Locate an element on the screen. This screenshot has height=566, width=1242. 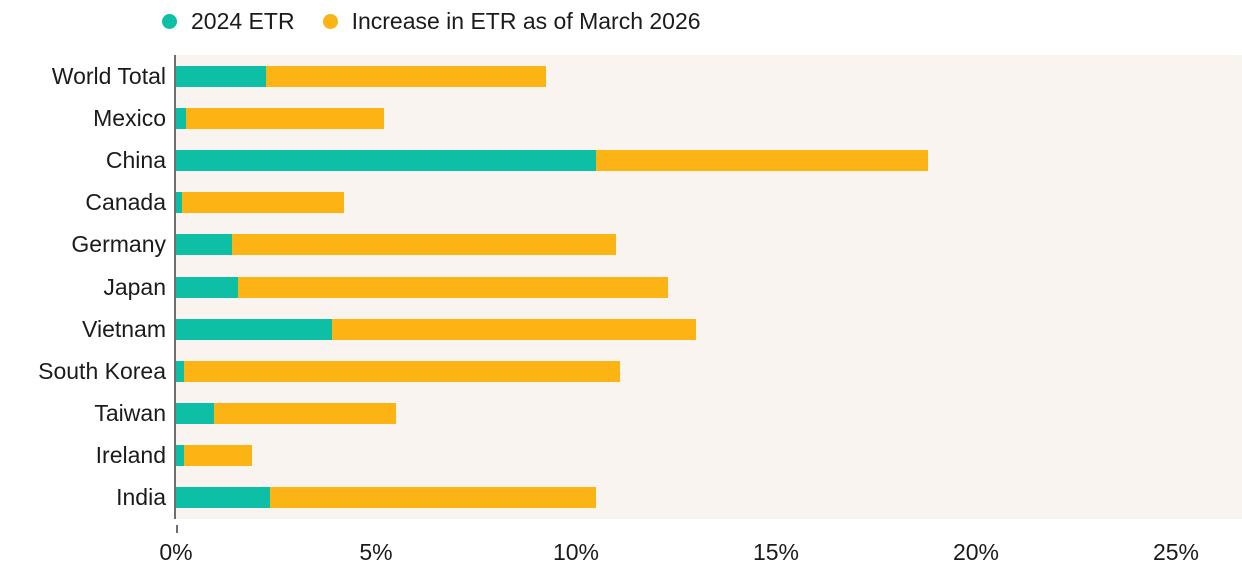
legend-item-increase-etr: Increase in ETR as of March 2026 is located at coordinates (511, 21).